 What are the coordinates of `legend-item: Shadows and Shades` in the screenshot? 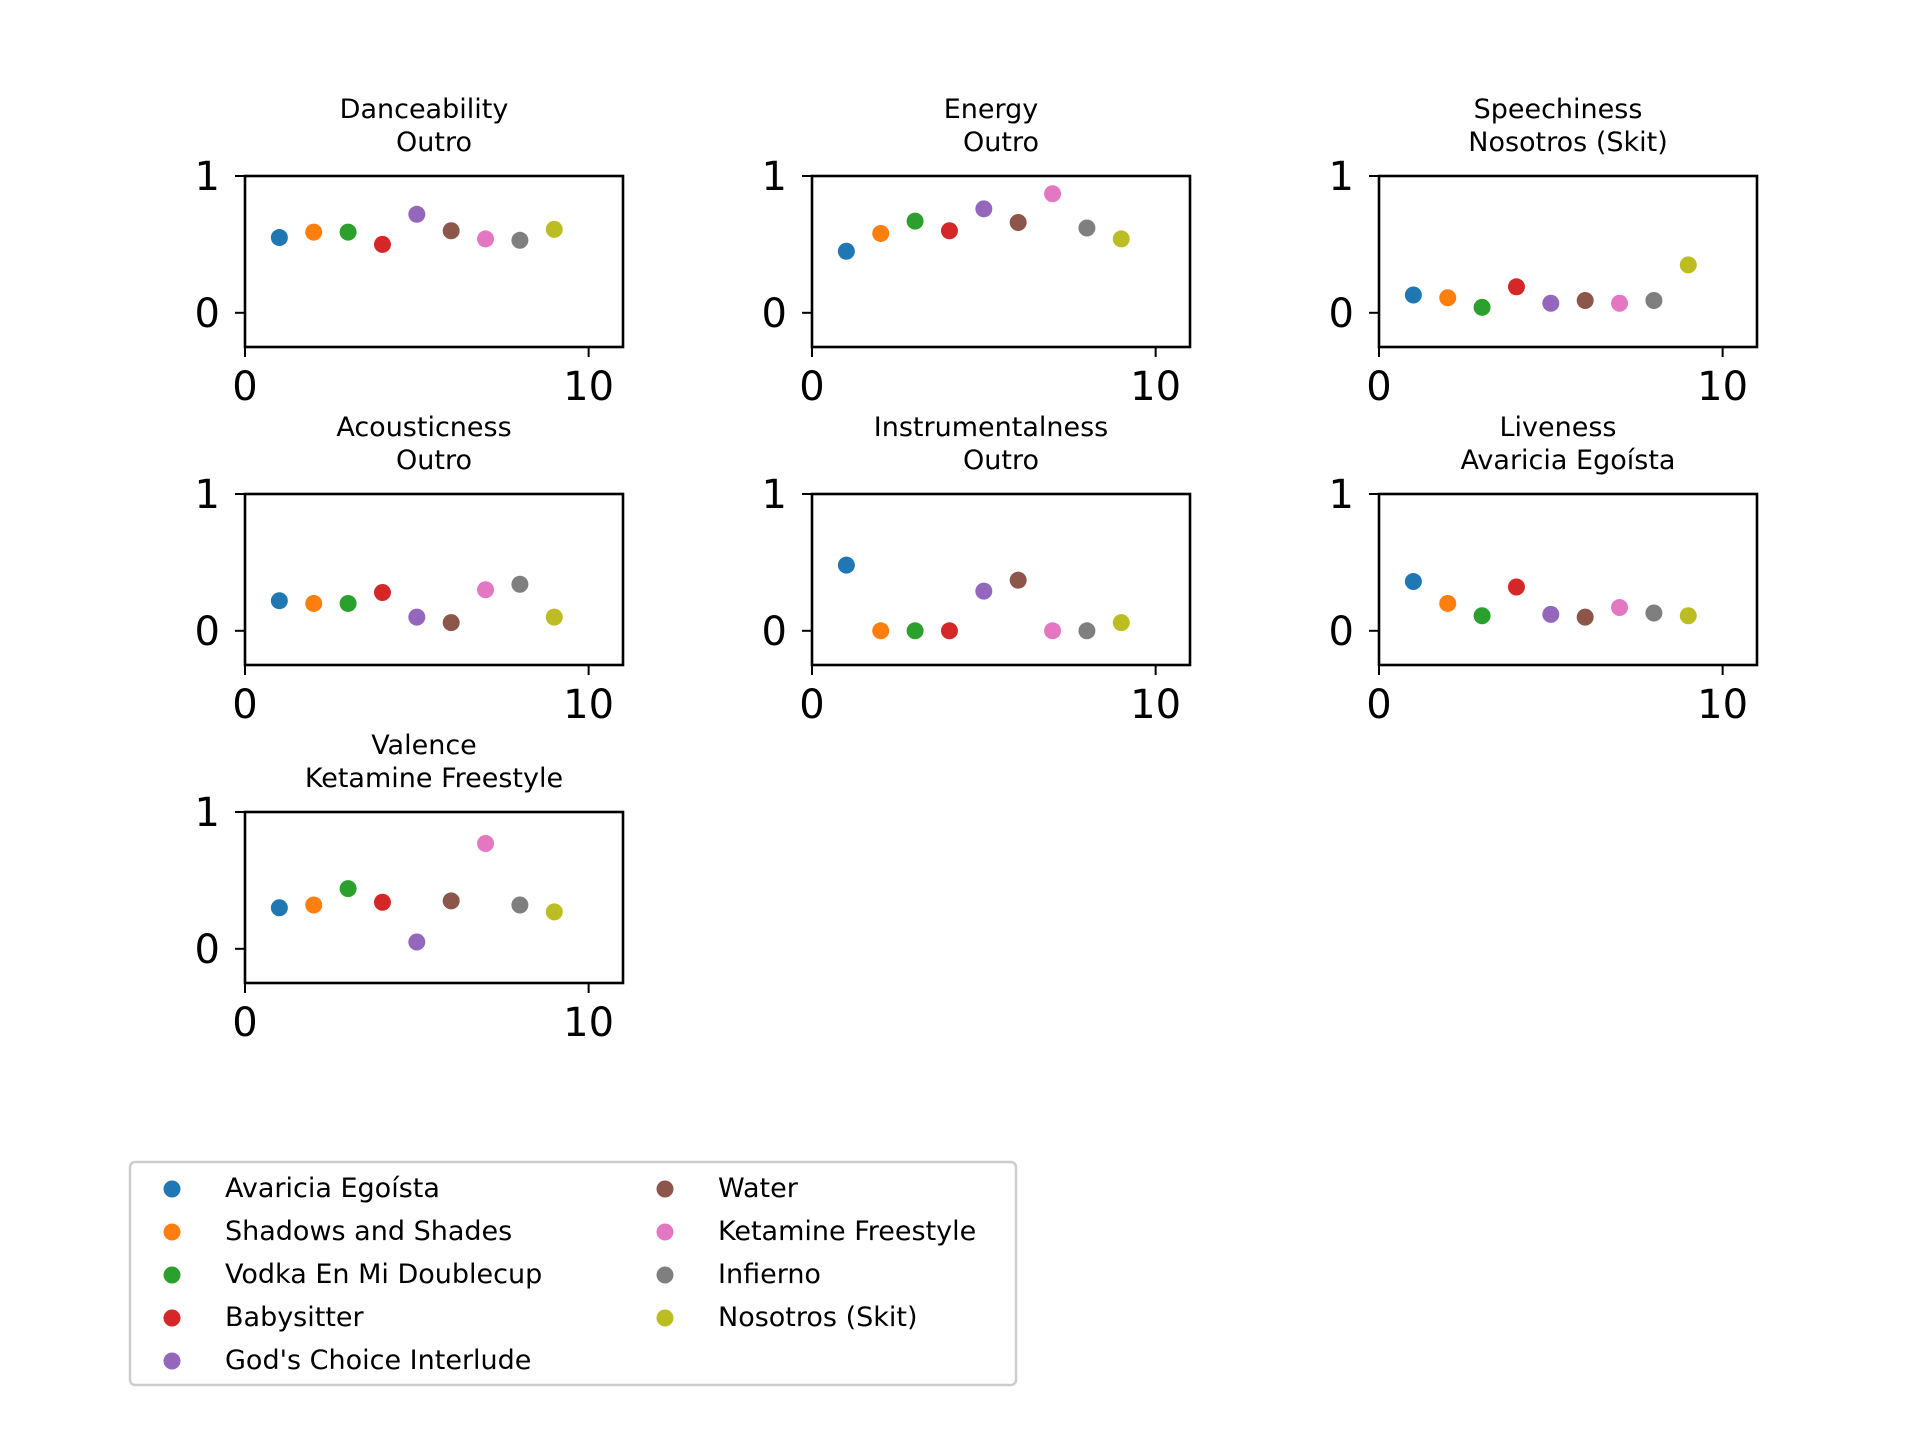 It's located at (337, 1231).